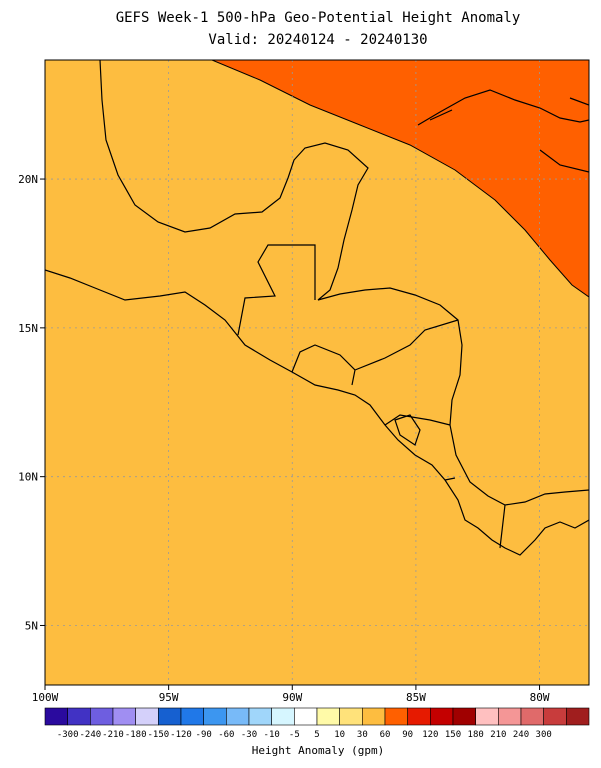 The height and width of the screenshot is (768, 601). I want to click on x-tick-label: 80W, so click(540, 697).